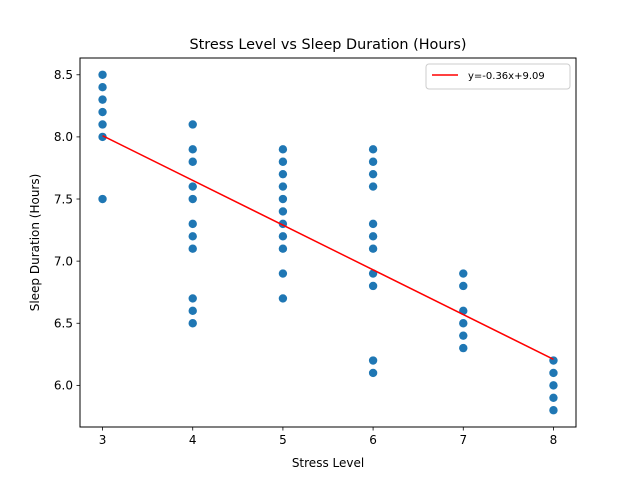 The height and width of the screenshot is (480, 640). Describe the element at coordinates (63, 261) in the screenshot. I see `y-tick-label: 7.0` at that location.